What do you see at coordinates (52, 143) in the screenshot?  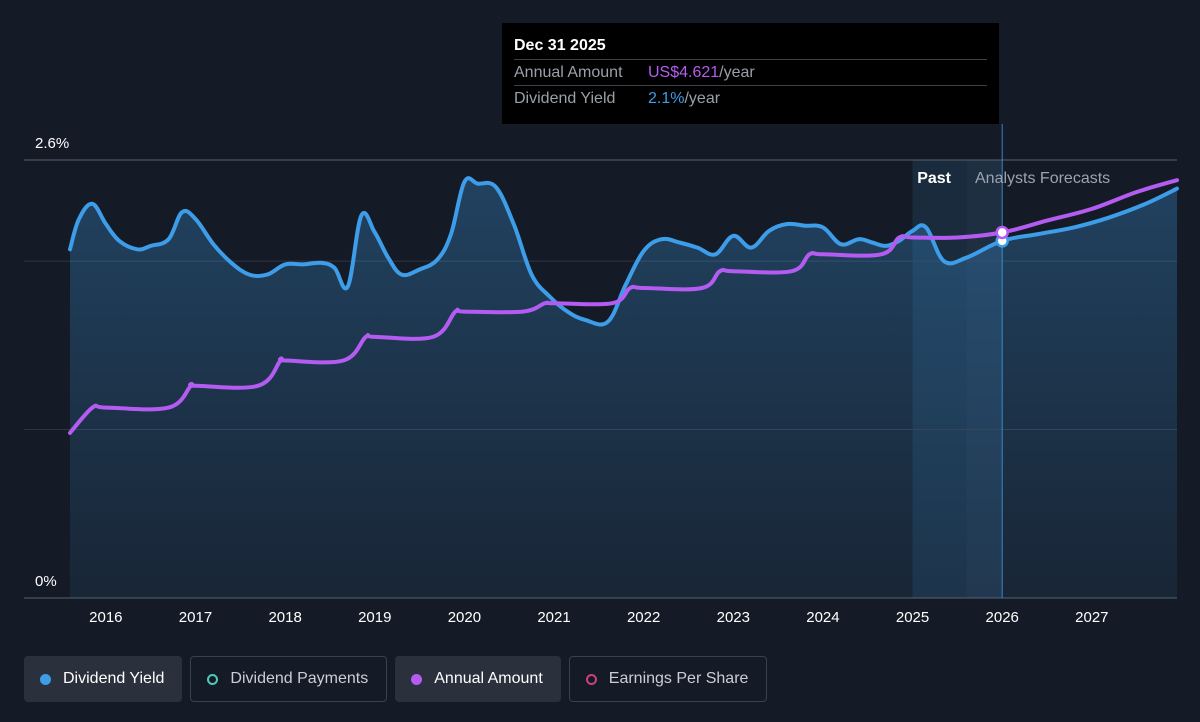 I see `y-axis-top-label: 2.6%` at bounding box center [52, 143].